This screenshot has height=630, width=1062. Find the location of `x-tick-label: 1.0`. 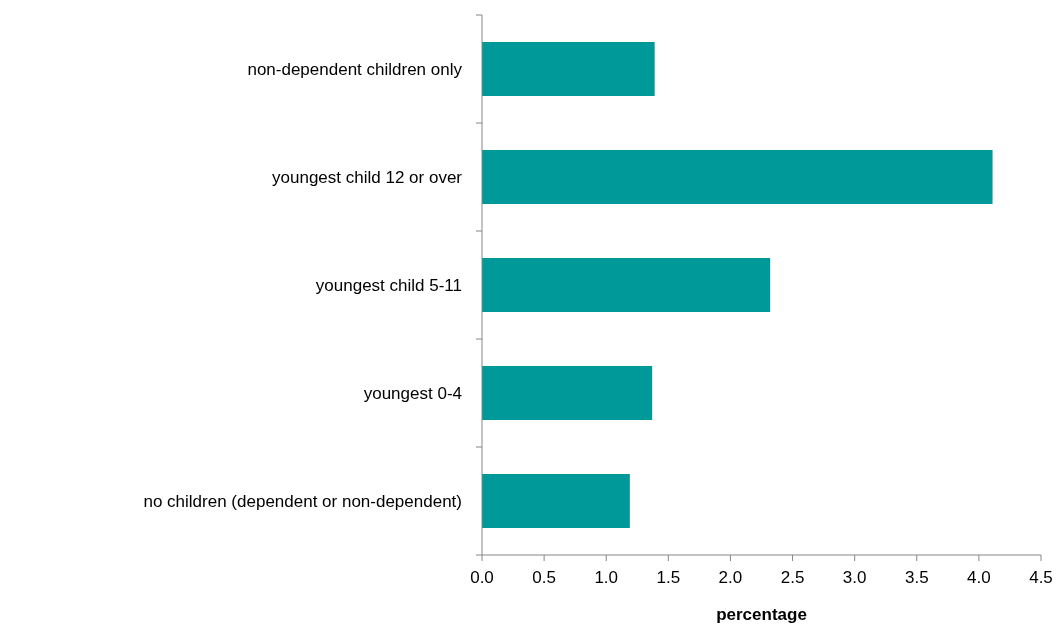

x-tick-label: 1.0 is located at coordinates (606, 577).